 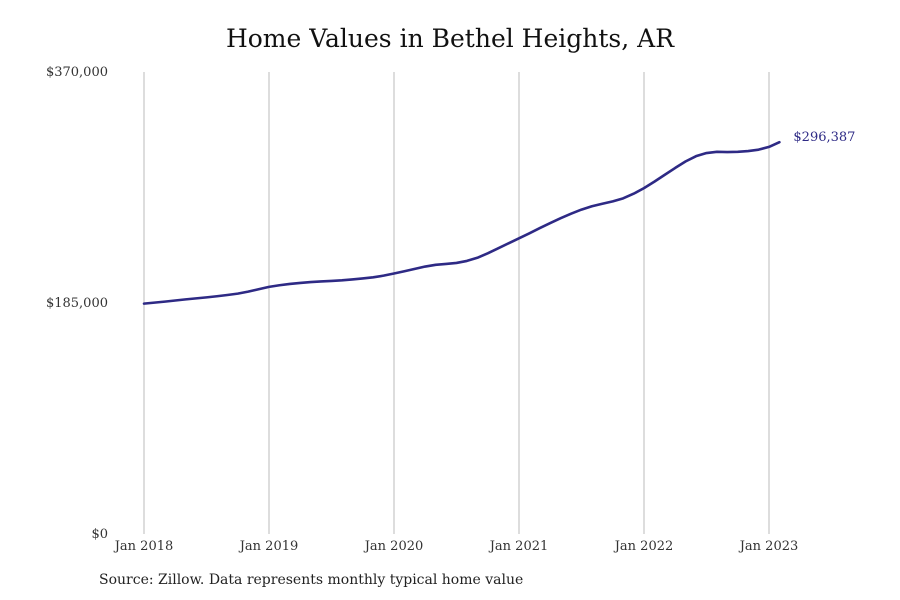 I want to click on y-axis-tick-labels: $0 $185,000 $370,000, so click(x=77, y=303).